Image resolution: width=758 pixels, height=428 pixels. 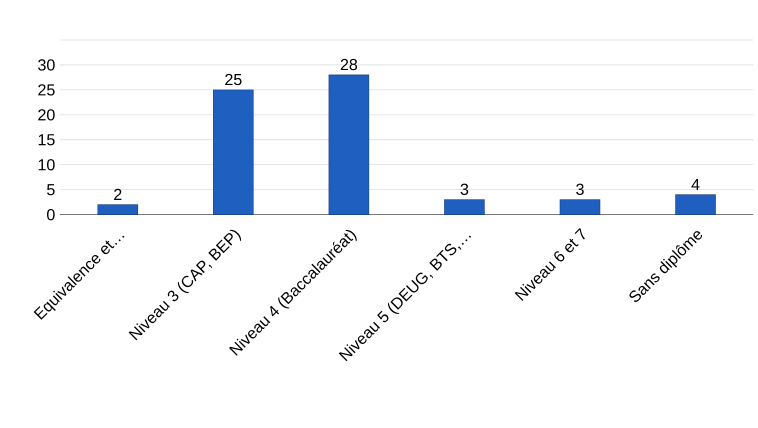 I want to click on y-tick-label: 5, so click(x=51, y=190).